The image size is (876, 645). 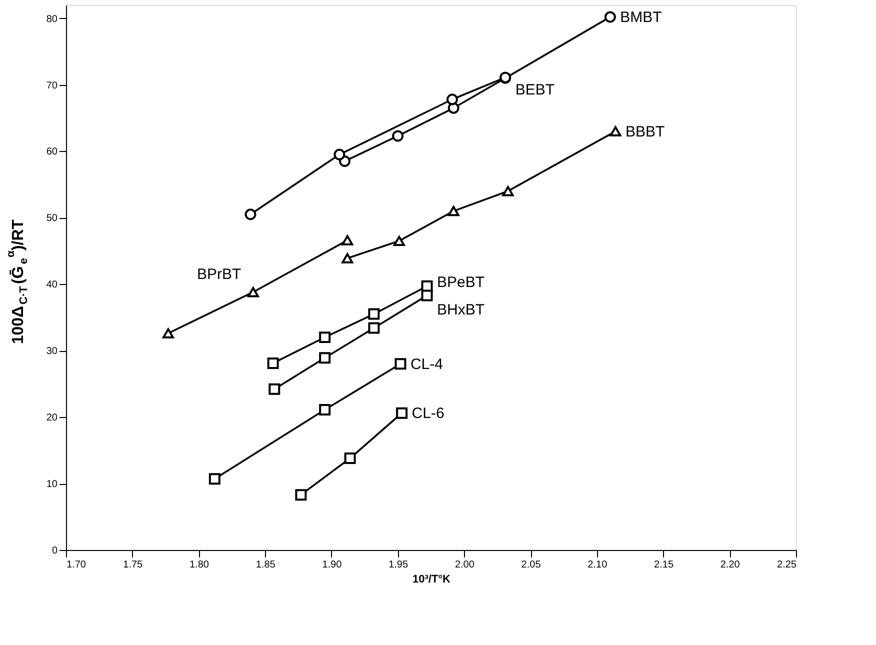 I want to click on series-label: BPrBT, so click(x=219, y=275).